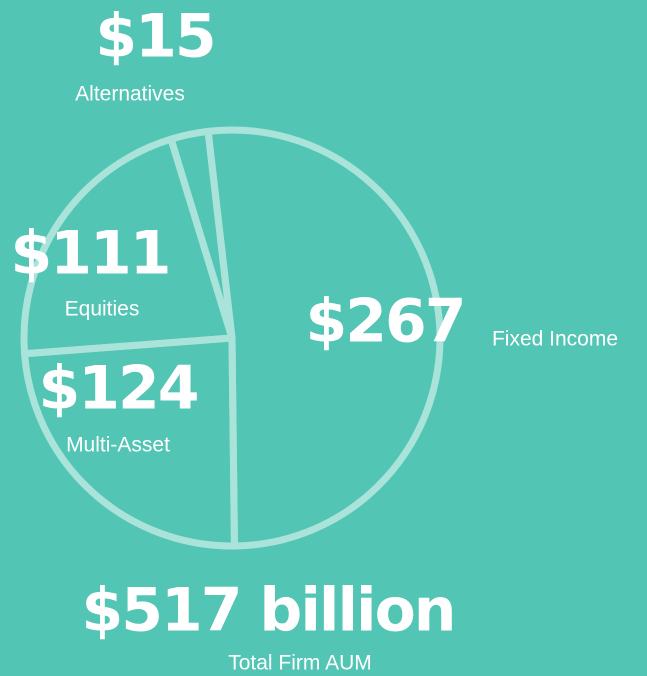 Image resolution: width=647 pixels, height=676 pixels. I want to click on slice-label: Multi-Asset, so click(118, 445).